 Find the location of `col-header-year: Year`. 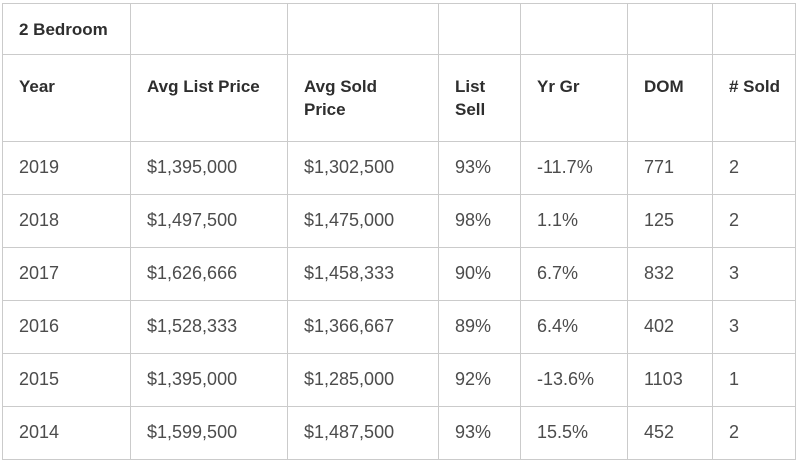

col-header-year: Year is located at coordinates (66, 98).